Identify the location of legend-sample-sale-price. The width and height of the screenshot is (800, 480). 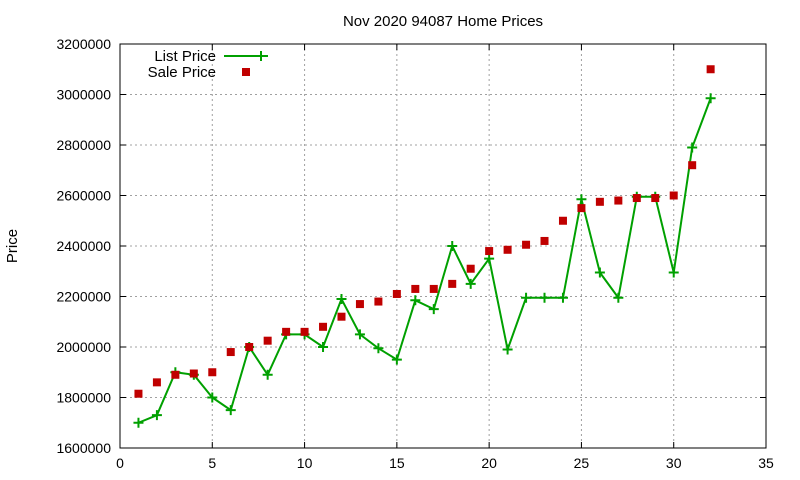
(246, 72).